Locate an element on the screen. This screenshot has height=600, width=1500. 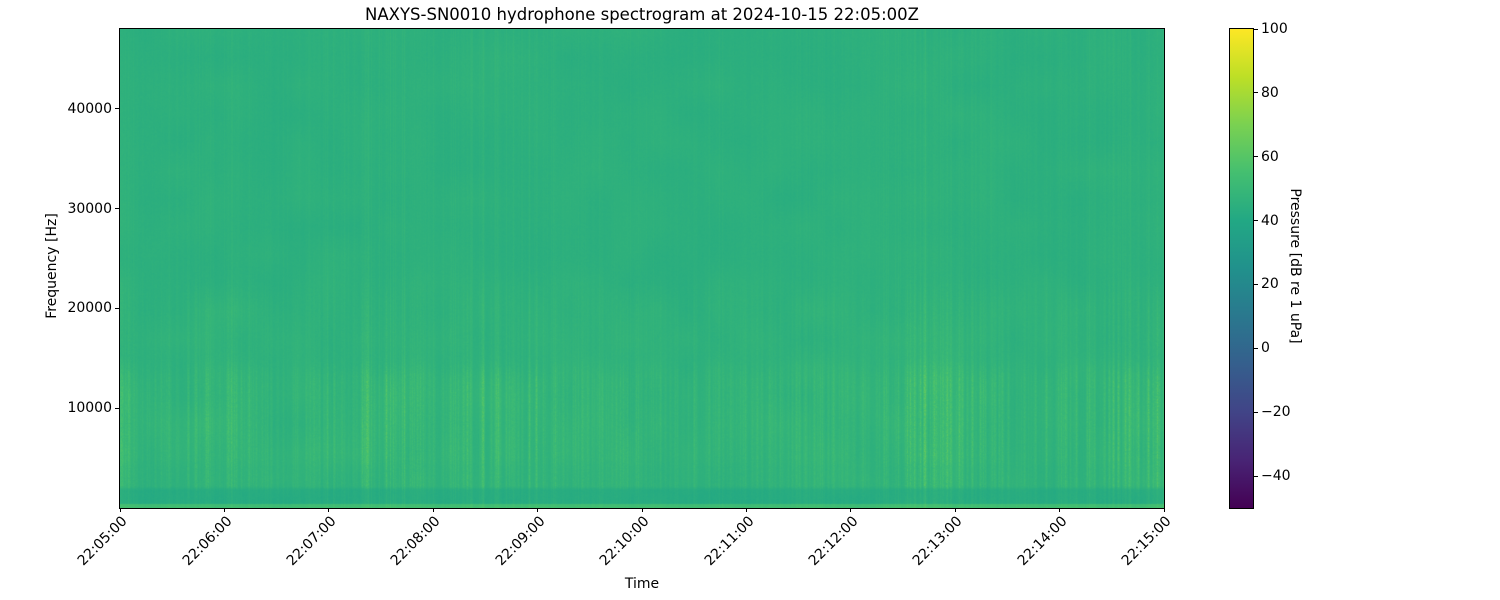
colorbar-tick-label: 80 is located at coordinates (1270, 92).